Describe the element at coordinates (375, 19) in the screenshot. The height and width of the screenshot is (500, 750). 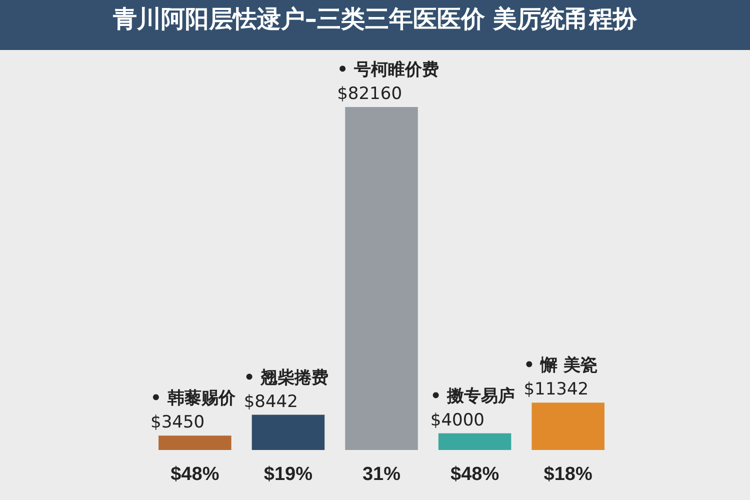
I see `chart-title: 青川阿阳层怯逯户–三类三年医医价 美厉统甬程扮` at that location.